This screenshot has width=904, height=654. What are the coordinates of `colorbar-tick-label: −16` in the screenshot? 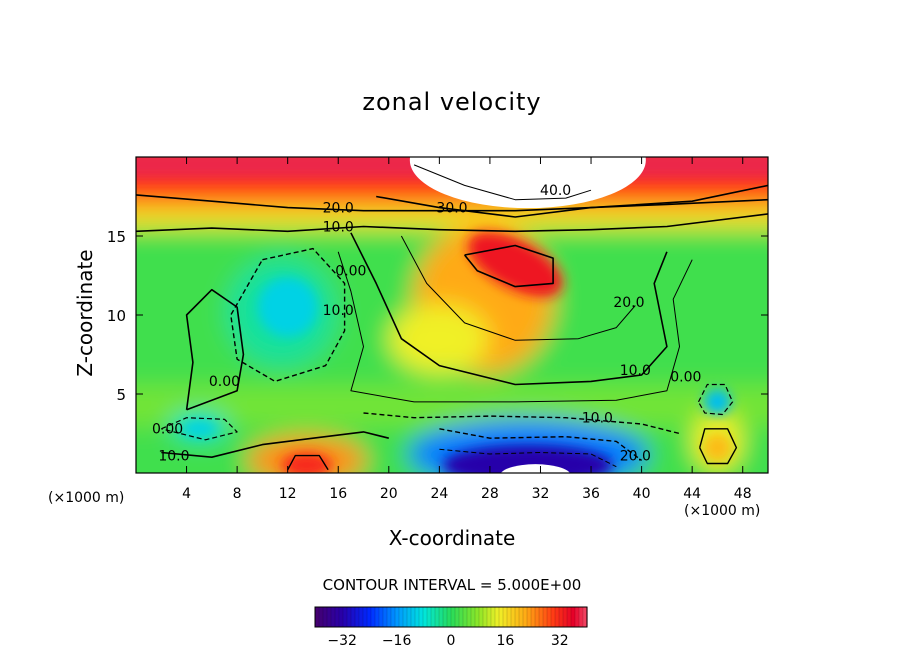 It's located at (397, 641).